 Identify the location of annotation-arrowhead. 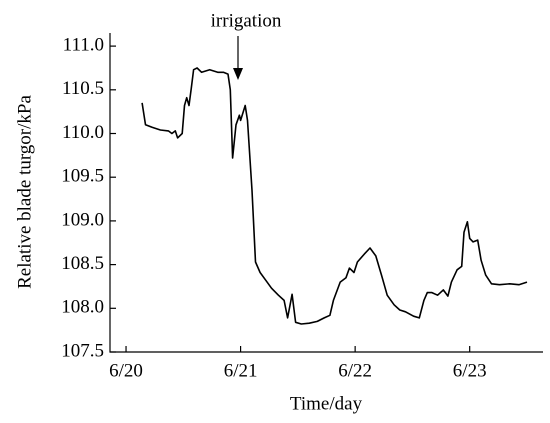
(238, 74).